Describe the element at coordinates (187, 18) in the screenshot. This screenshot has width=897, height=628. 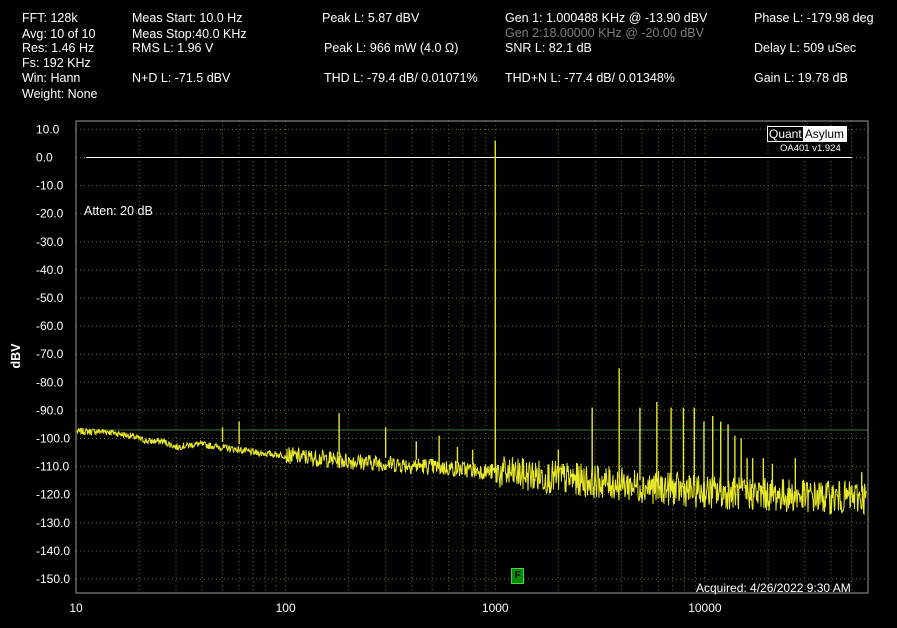
I see `meas-start: Meas Start: 10.0 Hz` at that location.